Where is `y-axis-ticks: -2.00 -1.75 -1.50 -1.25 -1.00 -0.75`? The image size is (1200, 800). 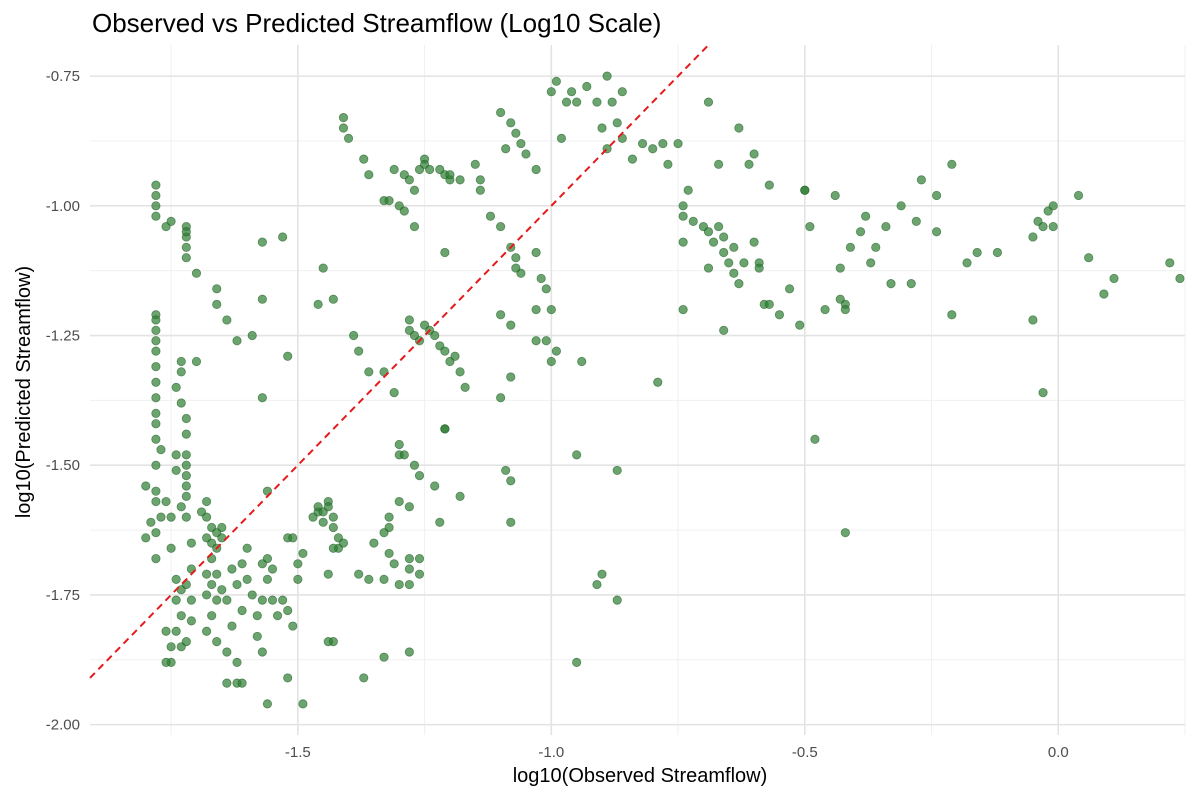
y-axis-ticks: -2.00 -1.75 -1.50 -1.25 -1.00 -0.75 is located at coordinates (63, 400).